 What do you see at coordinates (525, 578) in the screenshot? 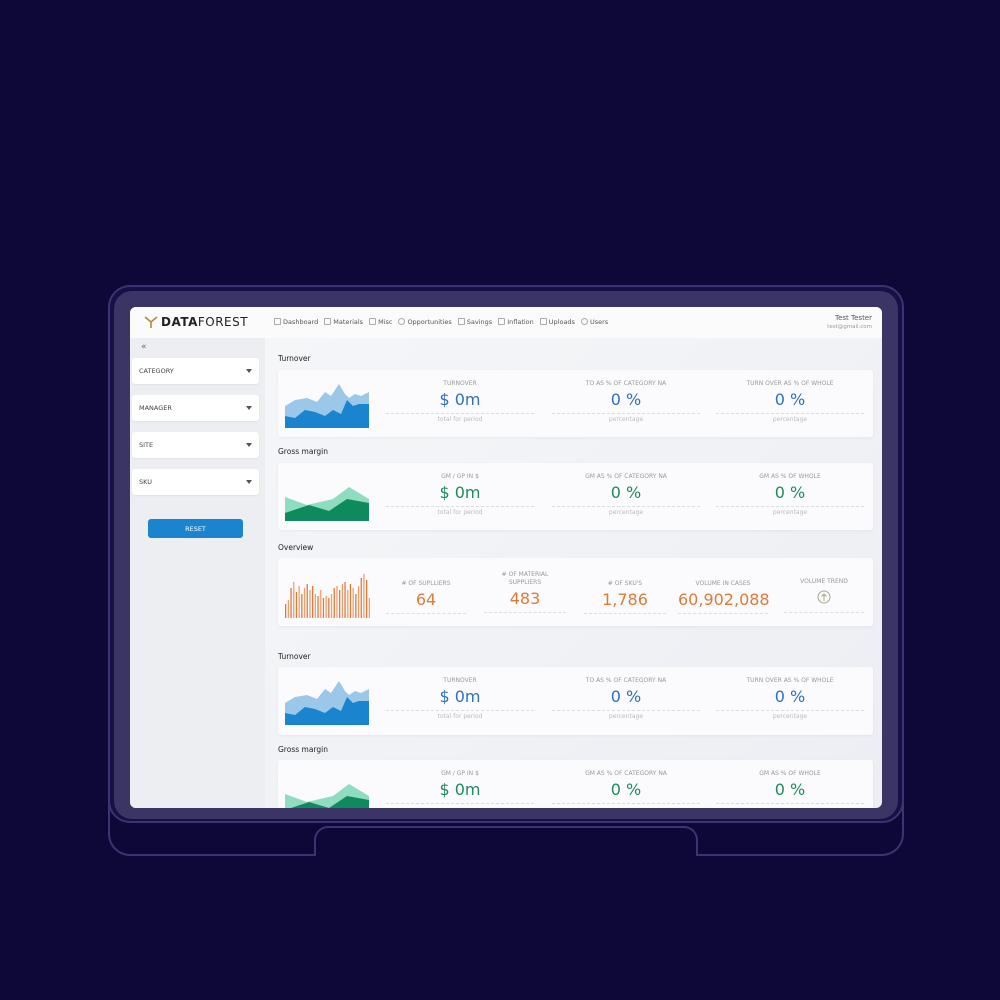
I see `kpi-label: # OF MATERIAL SUPPLIERS` at bounding box center [525, 578].